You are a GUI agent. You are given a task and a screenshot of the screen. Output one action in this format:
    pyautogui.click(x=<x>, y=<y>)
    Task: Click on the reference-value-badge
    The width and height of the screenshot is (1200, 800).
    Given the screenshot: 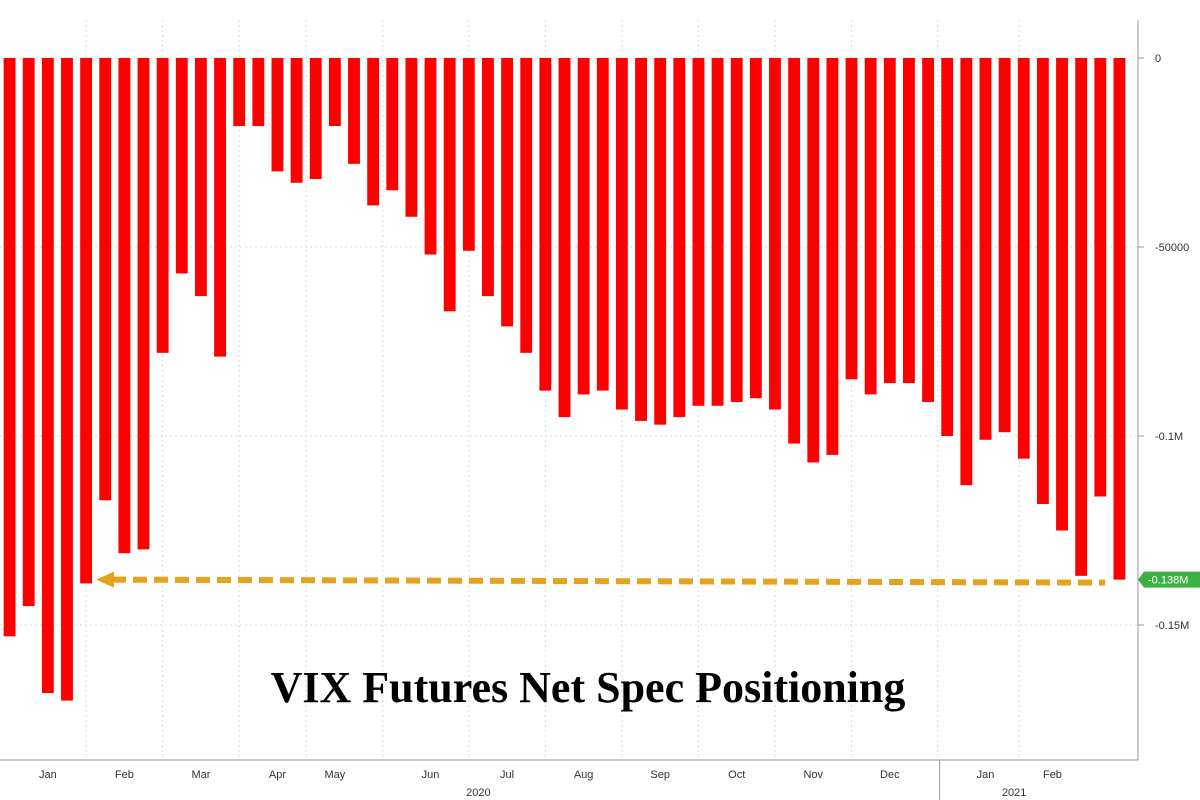 What is the action you would take?
    pyautogui.click(x=1169, y=579)
    